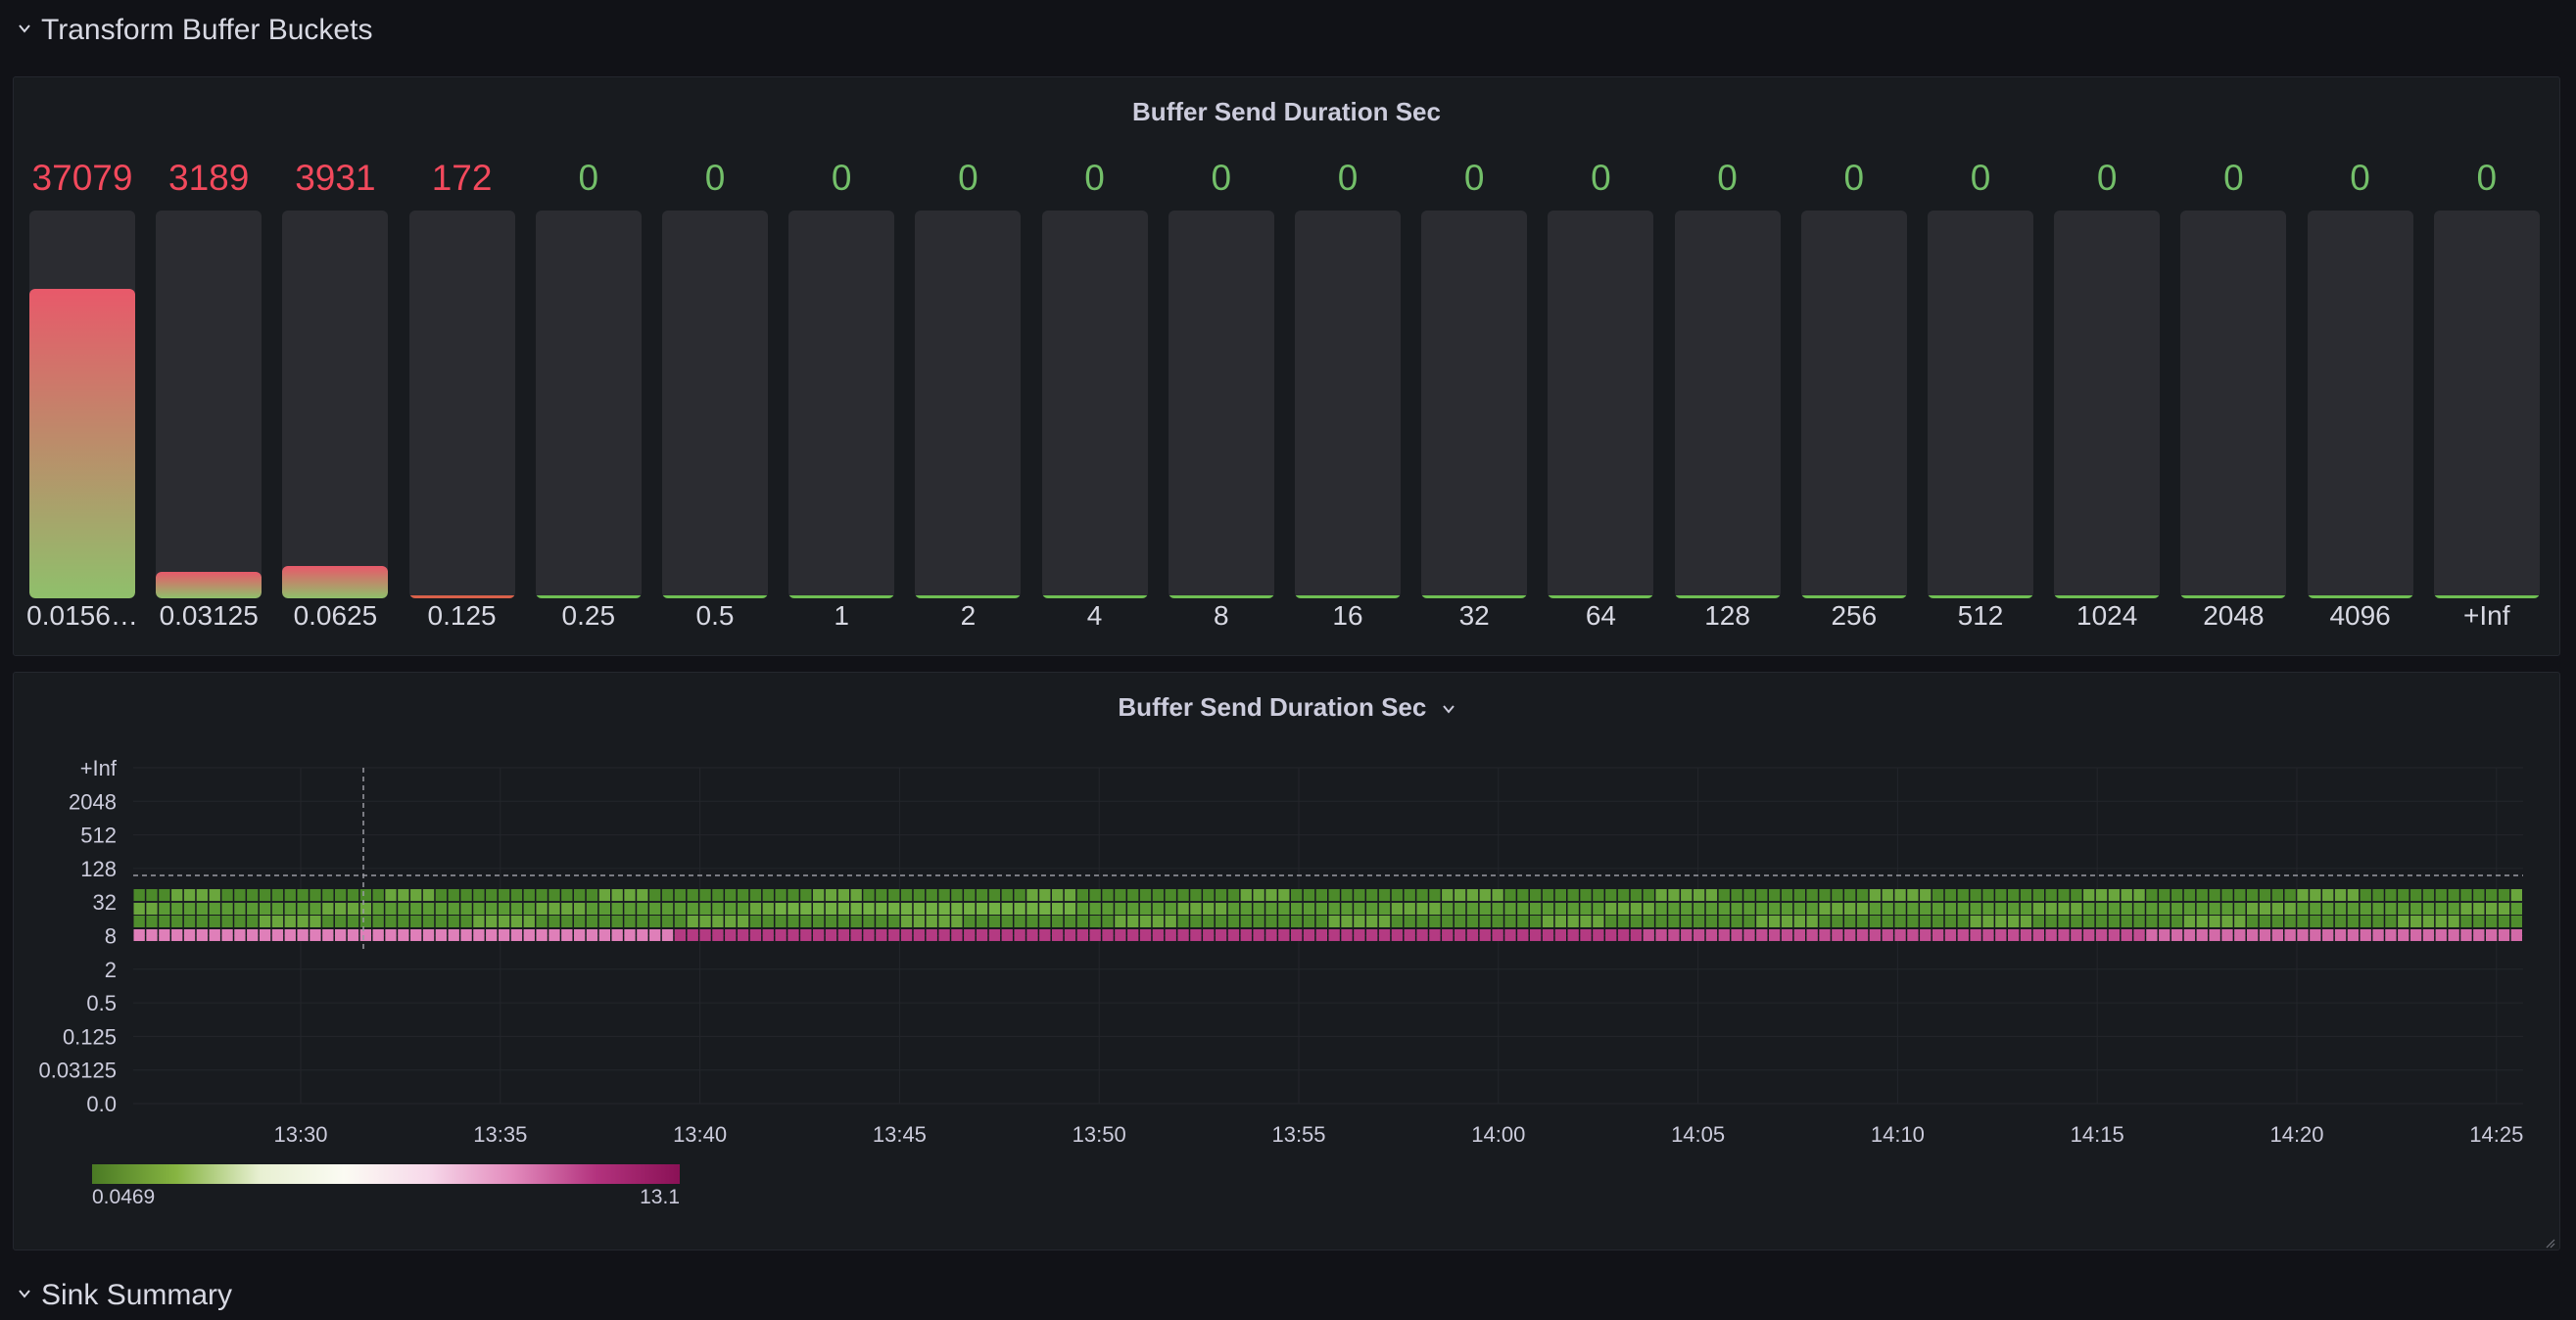 This screenshot has width=2576, height=1320. I want to click on heatmap-row, so click(1328, 921).